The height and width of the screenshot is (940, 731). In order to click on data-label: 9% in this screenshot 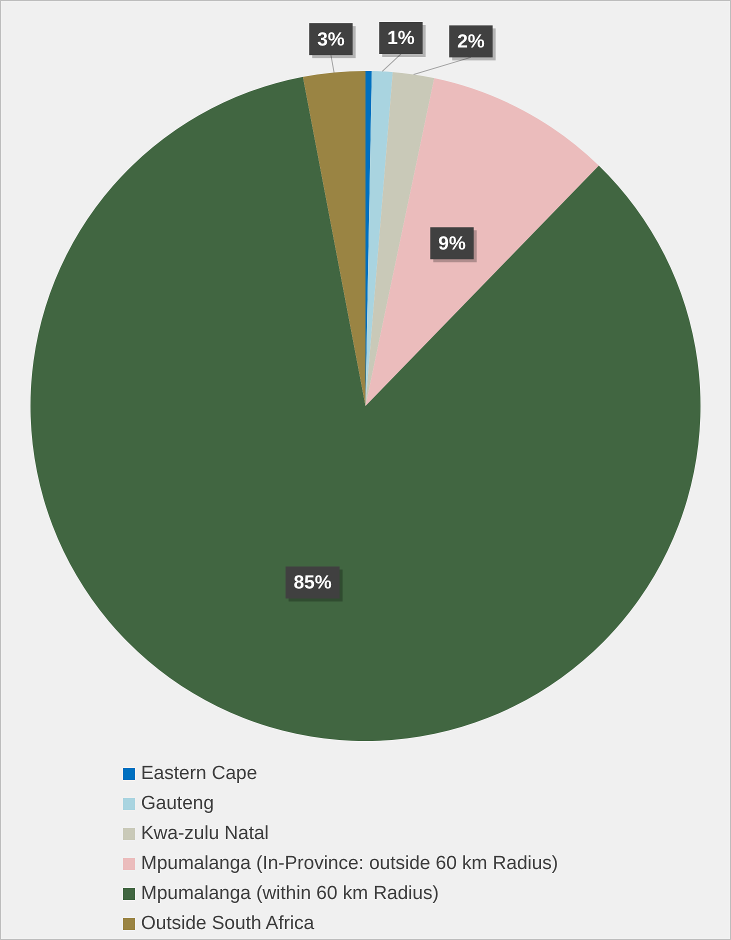, I will do `click(452, 244)`.